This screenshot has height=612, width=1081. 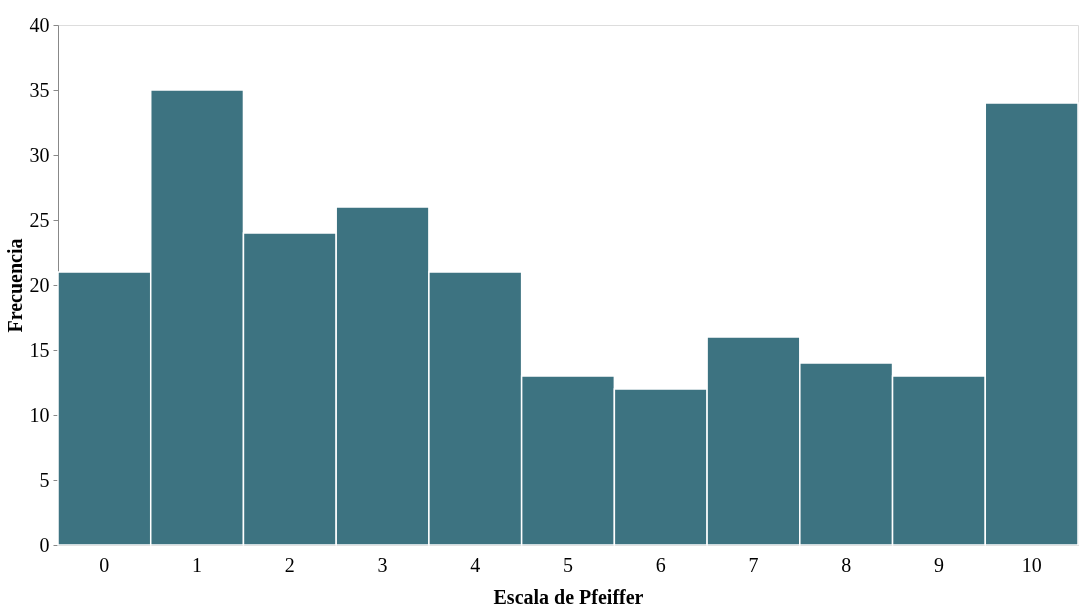 What do you see at coordinates (14, 285) in the screenshot?
I see `y-axis-title: Frecuencia` at bounding box center [14, 285].